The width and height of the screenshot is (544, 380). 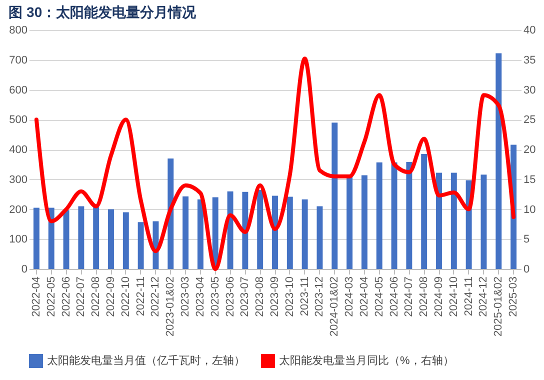 What do you see at coordinates (146, 360) in the screenshot?
I see `legend-label: 太阳能发电量当月值（亿千瓦时，左轴）` at bounding box center [146, 360].